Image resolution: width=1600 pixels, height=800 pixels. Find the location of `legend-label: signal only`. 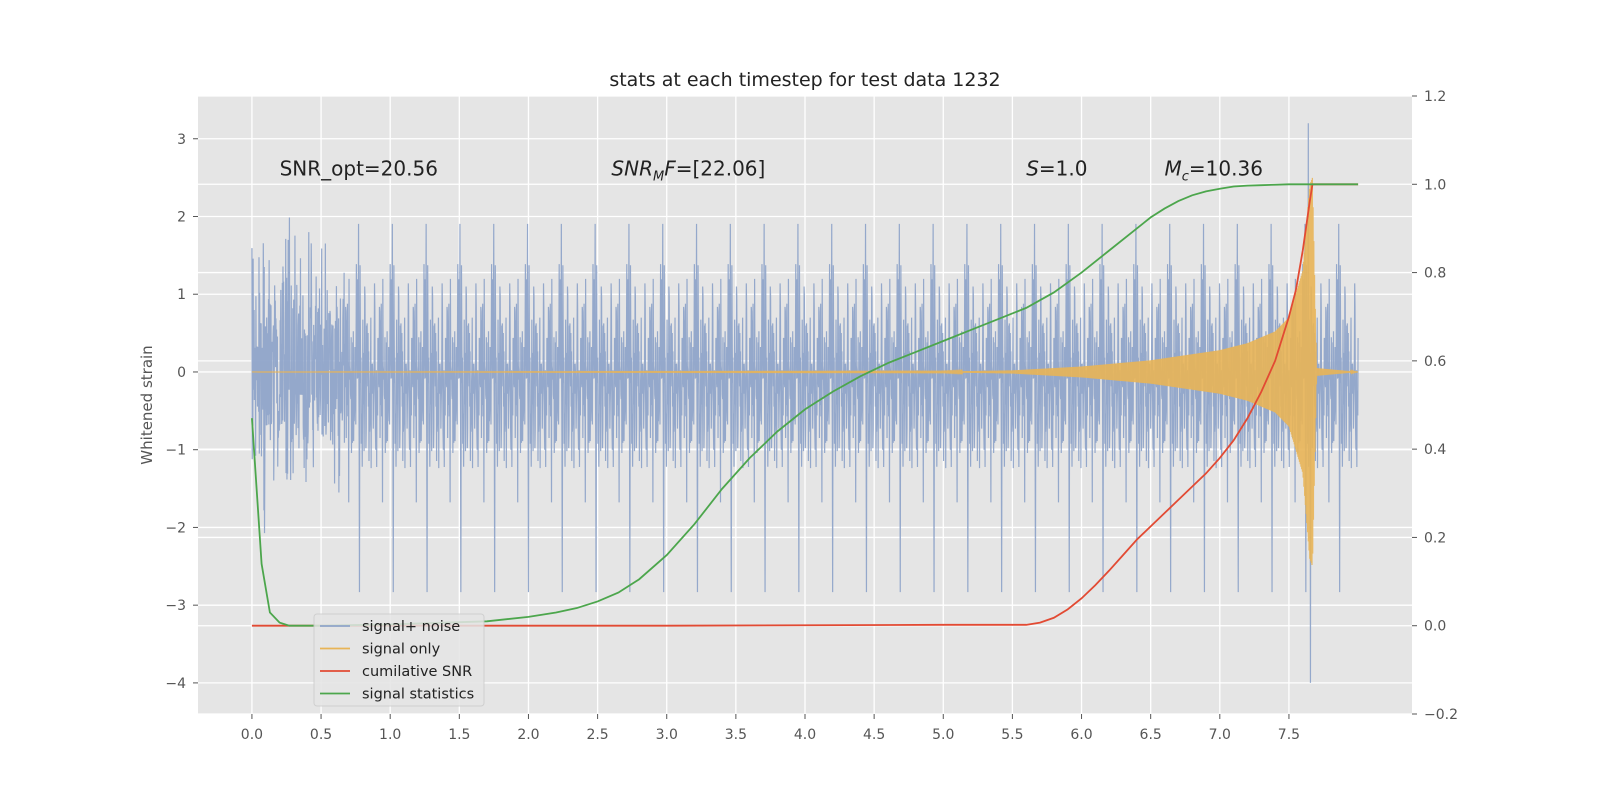

legend-label: signal only is located at coordinates (401, 650).